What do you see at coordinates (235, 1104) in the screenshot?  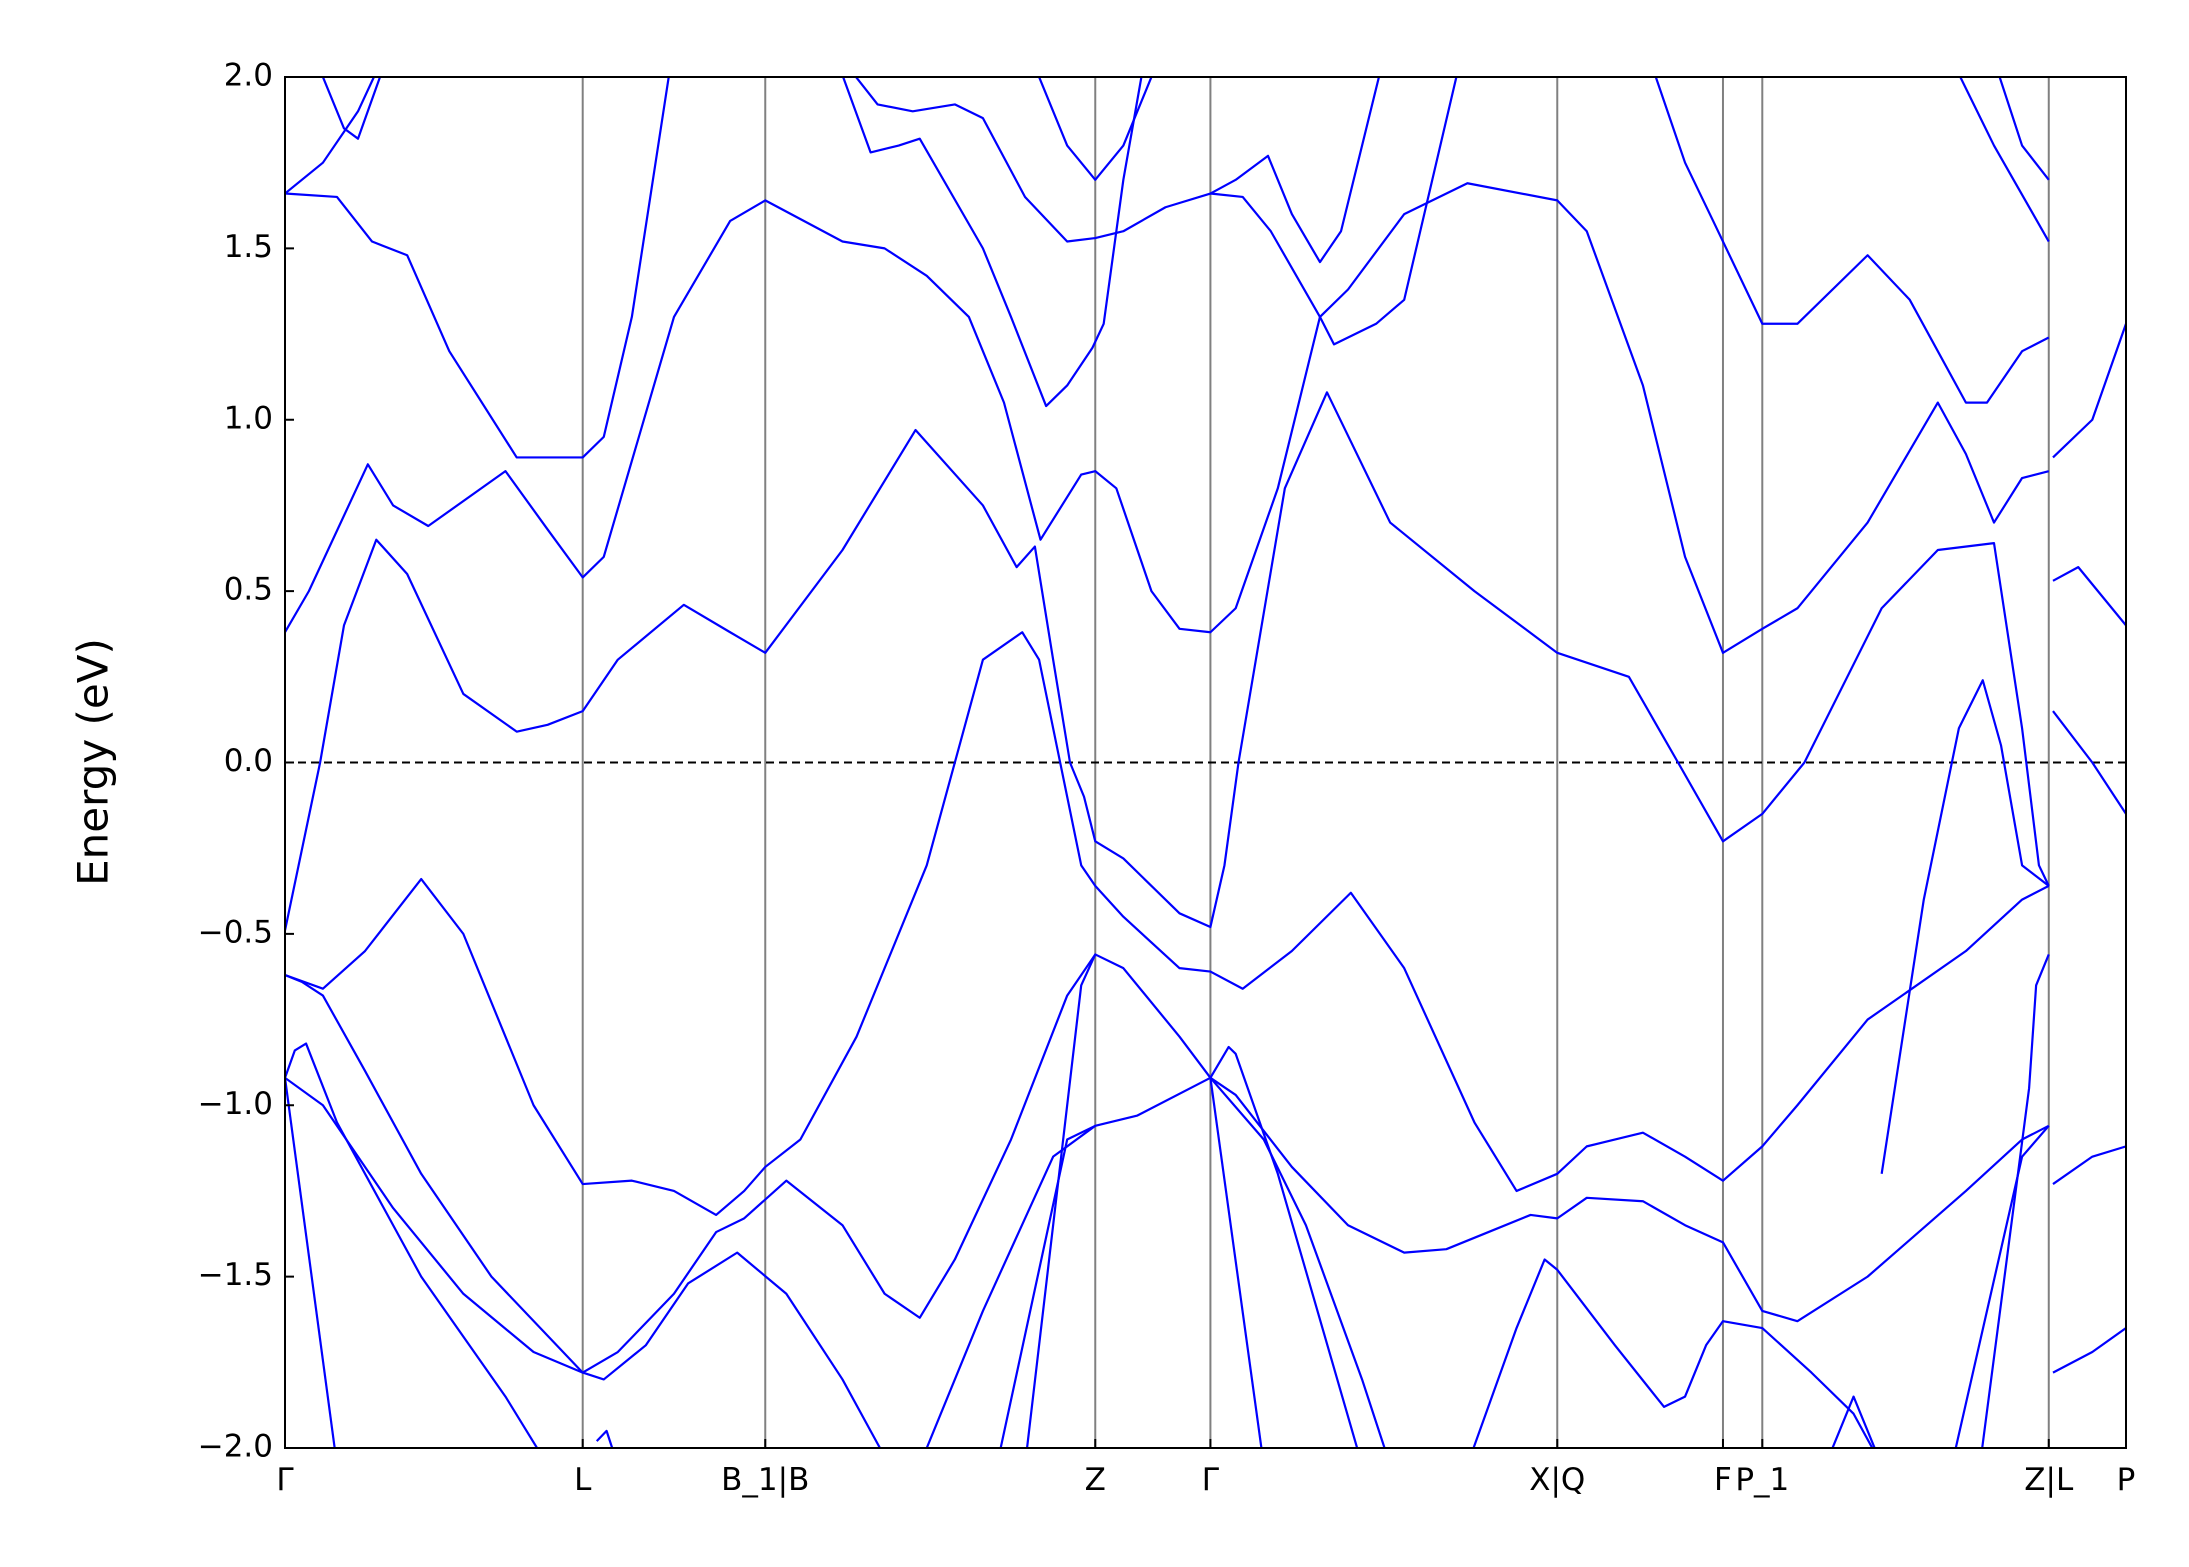 I see `y-tick-label: −1.0` at bounding box center [235, 1104].